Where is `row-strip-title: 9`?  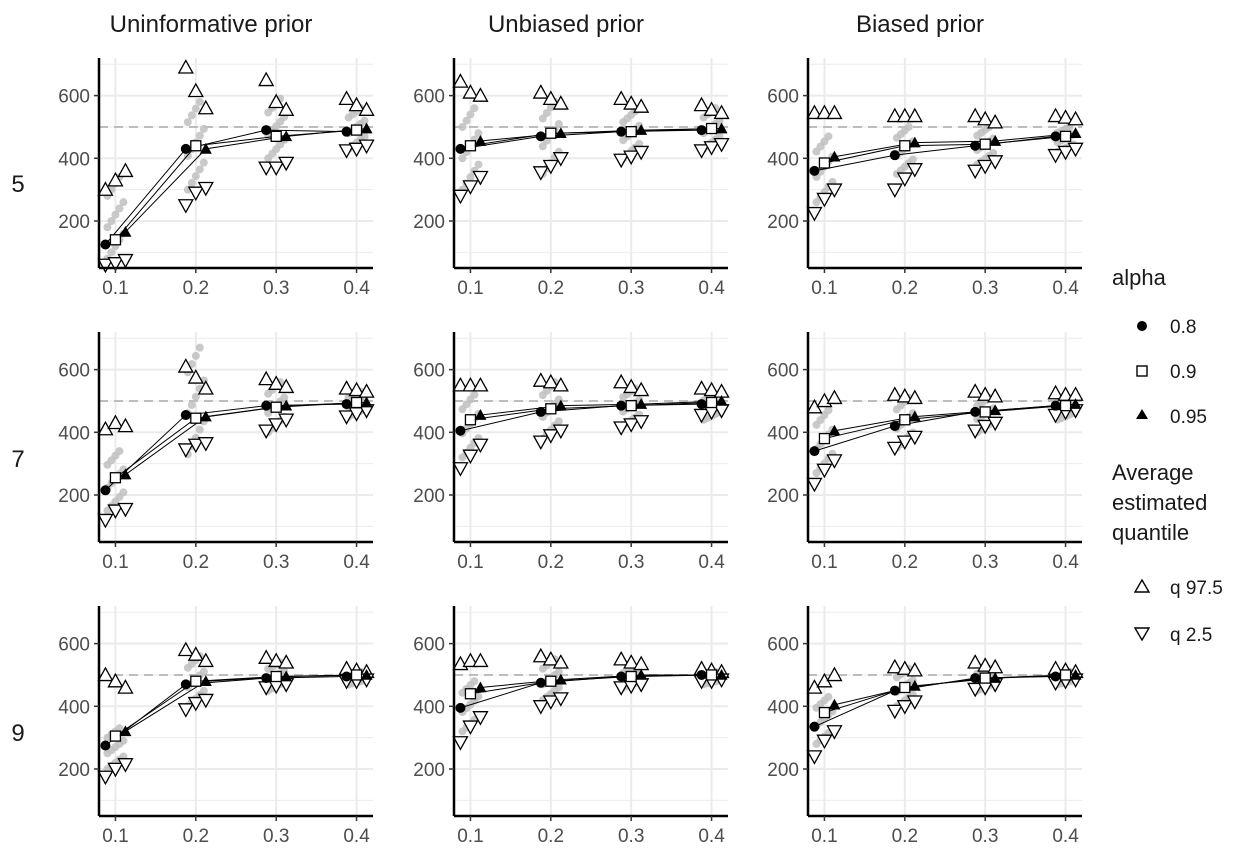 row-strip-title: 9 is located at coordinates (17, 733).